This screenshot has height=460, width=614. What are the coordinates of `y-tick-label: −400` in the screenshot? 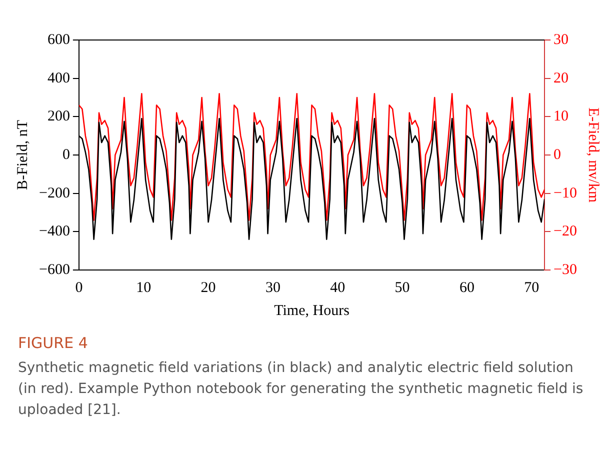 It's located at (54, 232).